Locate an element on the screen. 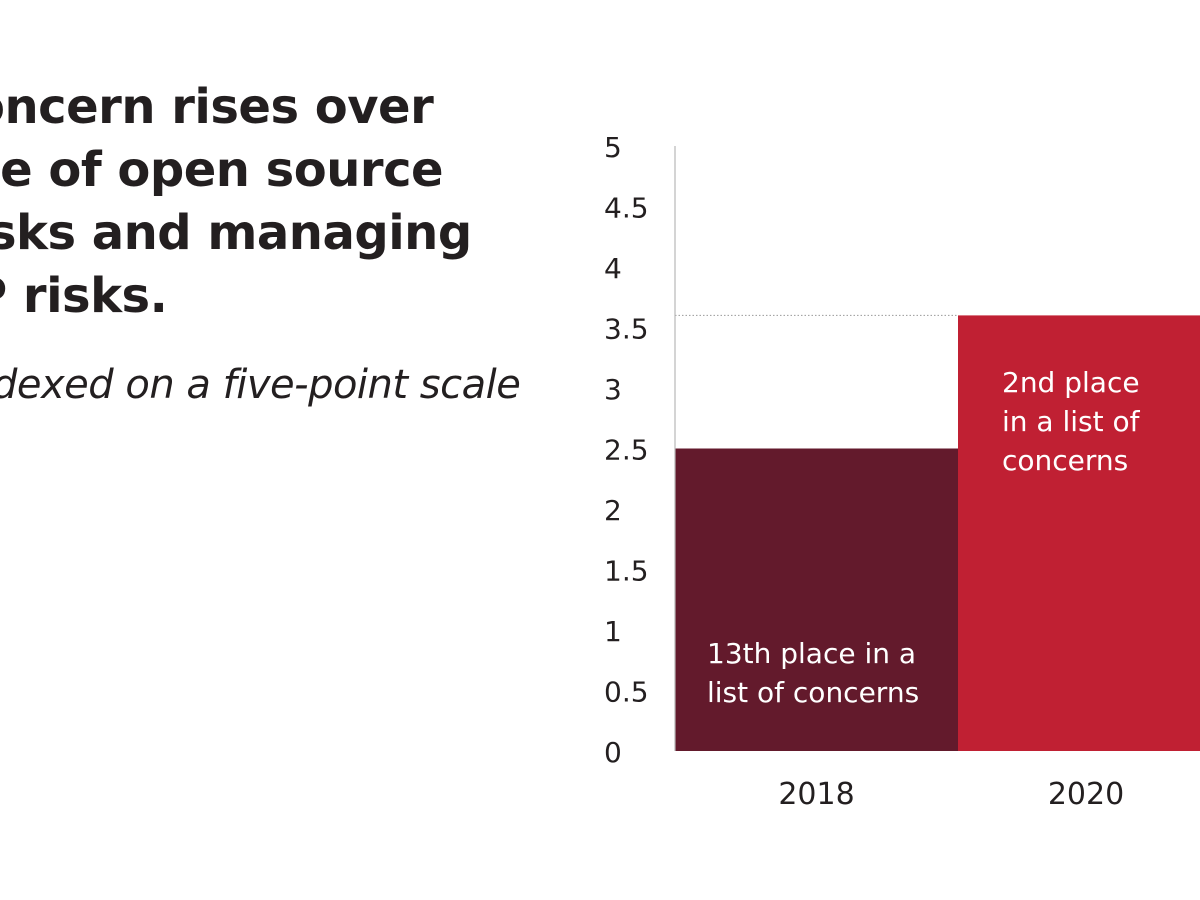 The width and height of the screenshot is (1200, 900). chart-subtitle: dexed on a five-point scale is located at coordinates (260, 385).